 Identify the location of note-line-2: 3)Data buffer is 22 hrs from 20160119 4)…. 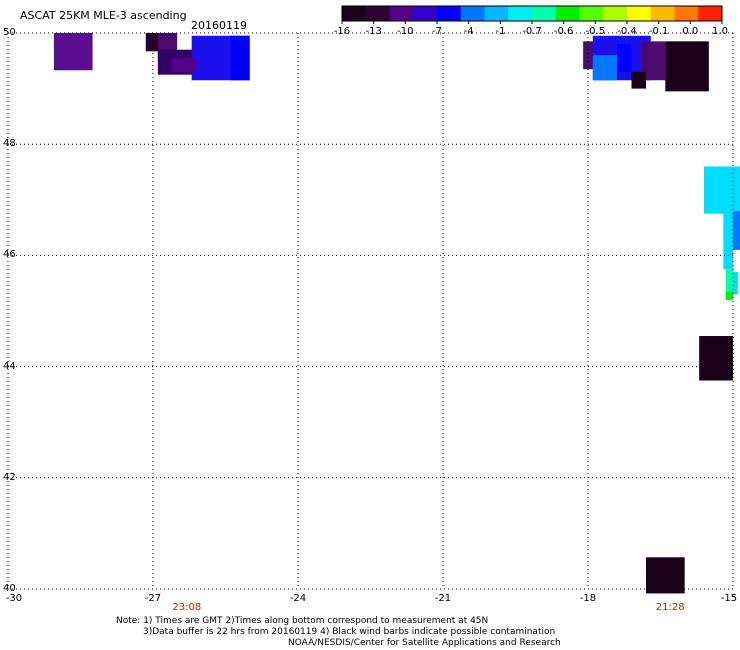
(349, 632).